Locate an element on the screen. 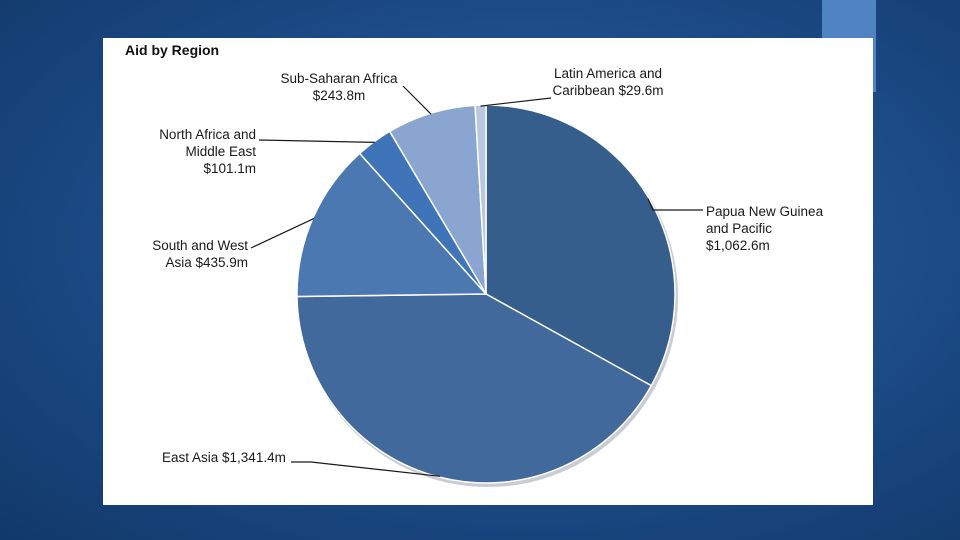 Image resolution: width=960 pixels, height=540 pixels. slice-data-label: Papua New Guinea and Pacific $1,062.6m is located at coordinates (765, 228).